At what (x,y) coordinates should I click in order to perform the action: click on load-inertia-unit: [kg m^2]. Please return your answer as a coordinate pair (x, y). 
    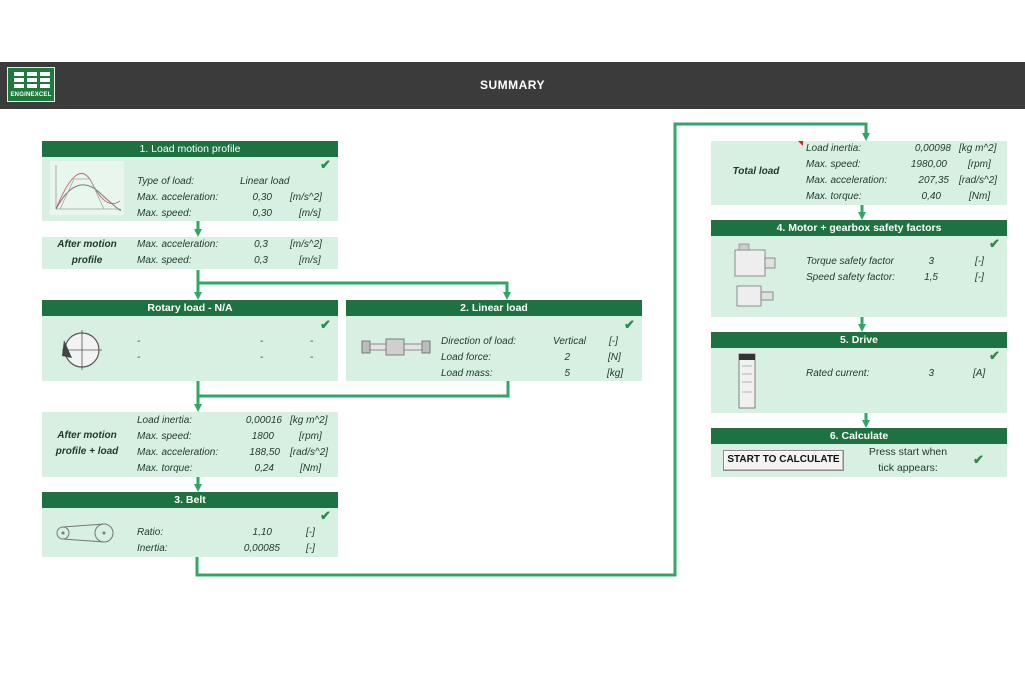
    Looking at the image, I should click on (309, 420).